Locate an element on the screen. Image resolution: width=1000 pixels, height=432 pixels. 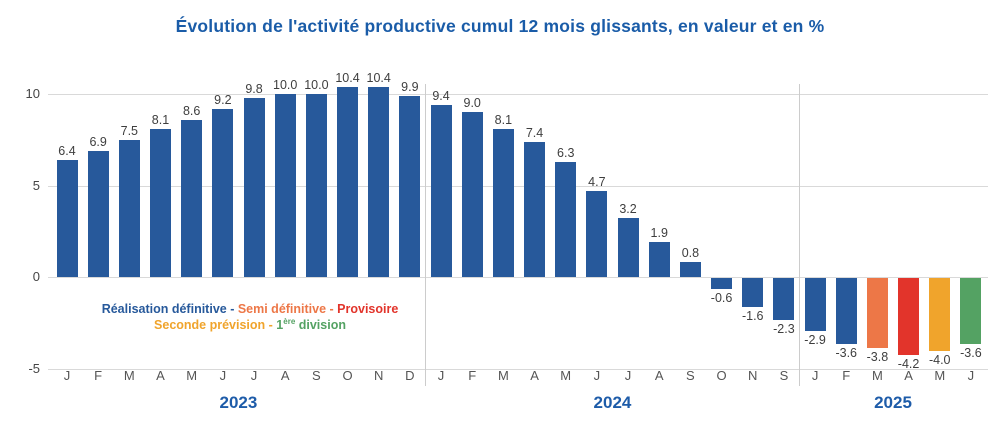
bar-value-label: -1.6 is located at coordinates (752, 316).